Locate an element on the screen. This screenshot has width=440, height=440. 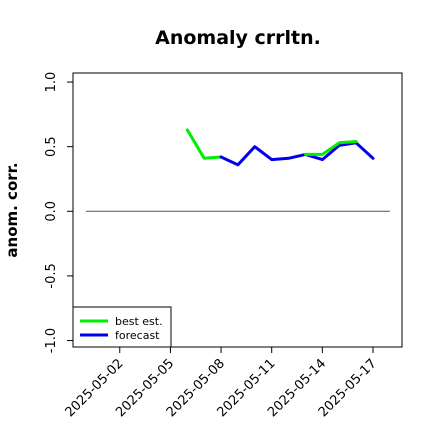
plot-layer is located at coordinates (238, 170).